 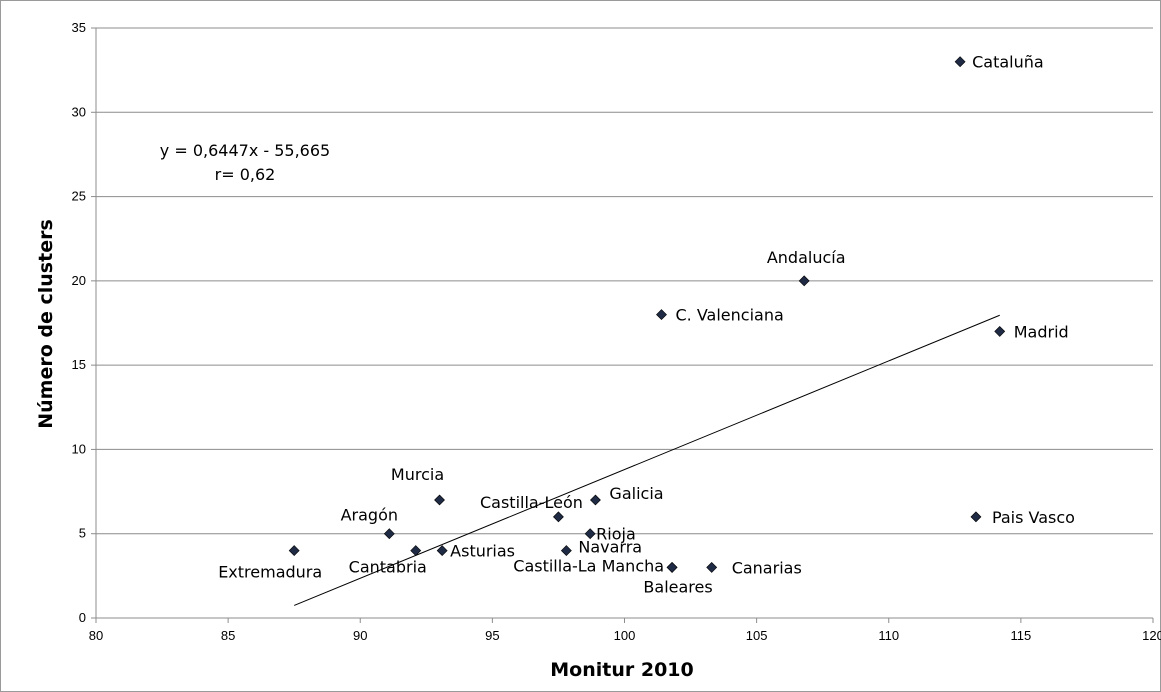 What do you see at coordinates (46, 324) in the screenshot?
I see `y-axis-title: Número de clusters` at bounding box center [46, 324].